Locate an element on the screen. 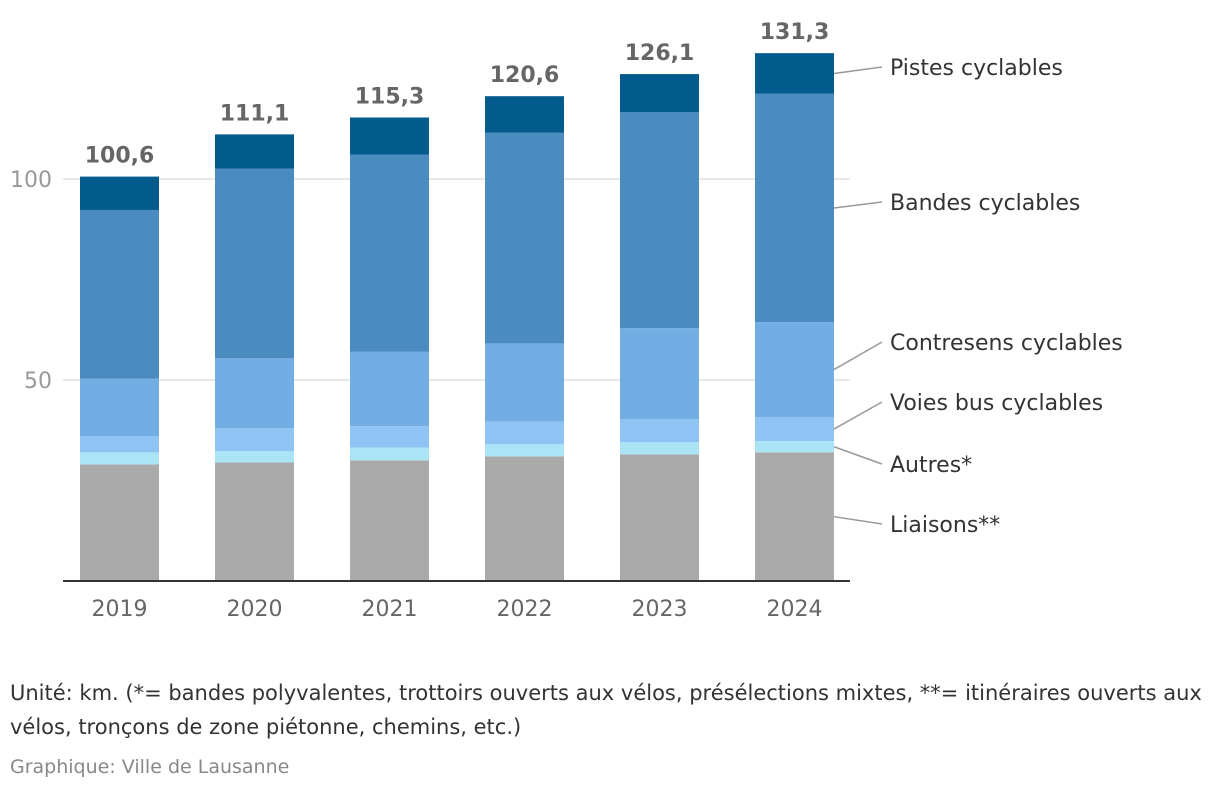 This screenshot has width=1220, height=794. legend-label-5: Pistes cyclables is located at coordinates (976, 68).